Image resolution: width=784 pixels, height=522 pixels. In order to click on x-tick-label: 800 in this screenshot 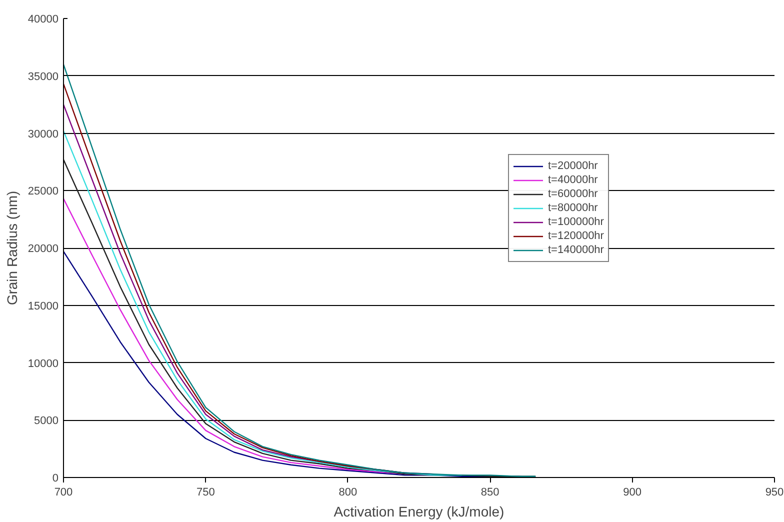, I will do `click(348, 492)`.